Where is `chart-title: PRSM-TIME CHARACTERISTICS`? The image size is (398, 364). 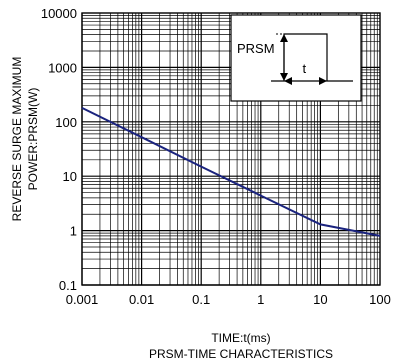
chart-title: PRSM-TIME CHARACTERISTICS is located at coordinates (241, 354).